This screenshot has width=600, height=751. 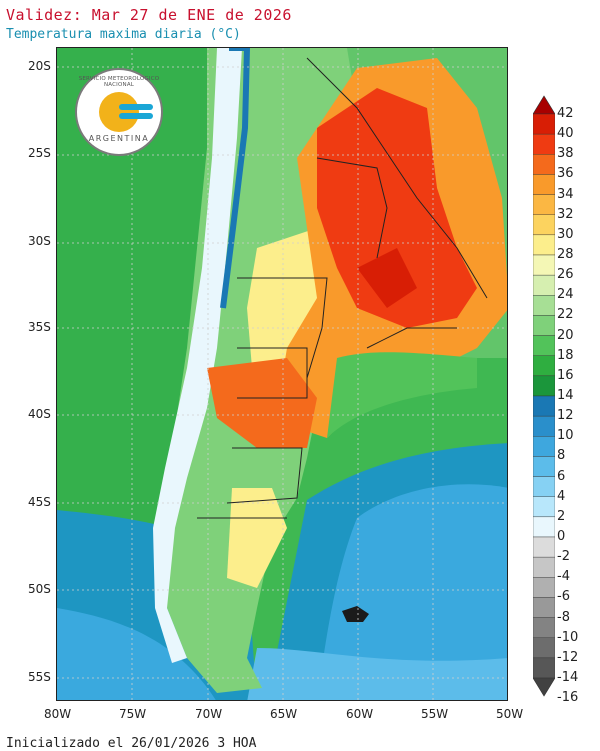 What do you see at coordinates (563, 577) in the screenshot?
I see `colorbar-tick-label: -4` at bounding box center [563, 577].